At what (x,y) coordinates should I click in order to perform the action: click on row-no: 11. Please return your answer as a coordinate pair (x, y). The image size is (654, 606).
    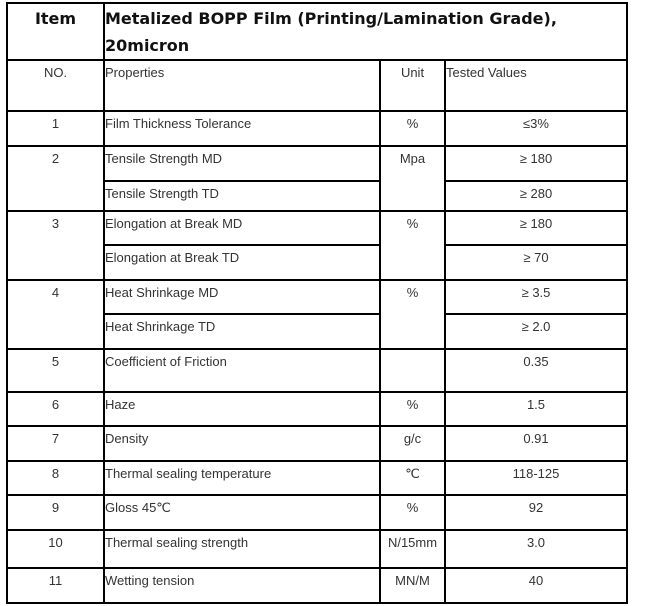
    Looking at the image, I should click on (55, 585).